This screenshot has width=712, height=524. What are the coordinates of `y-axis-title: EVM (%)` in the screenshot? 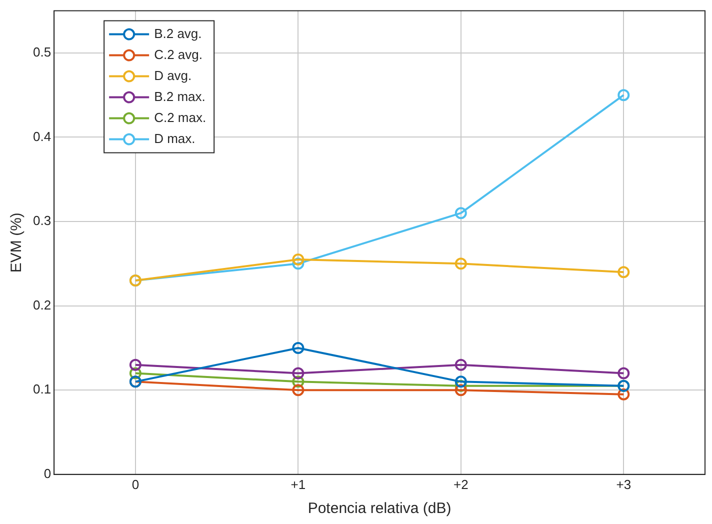 It's located at (17, 242).